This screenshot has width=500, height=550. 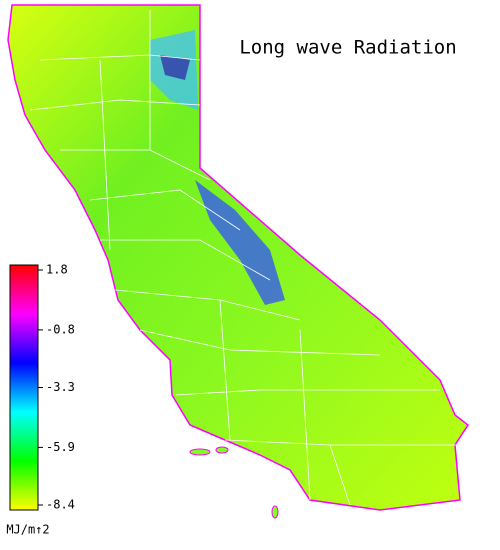 I want to click on color-bar-label: -8.4, so click(x=60, y=505).